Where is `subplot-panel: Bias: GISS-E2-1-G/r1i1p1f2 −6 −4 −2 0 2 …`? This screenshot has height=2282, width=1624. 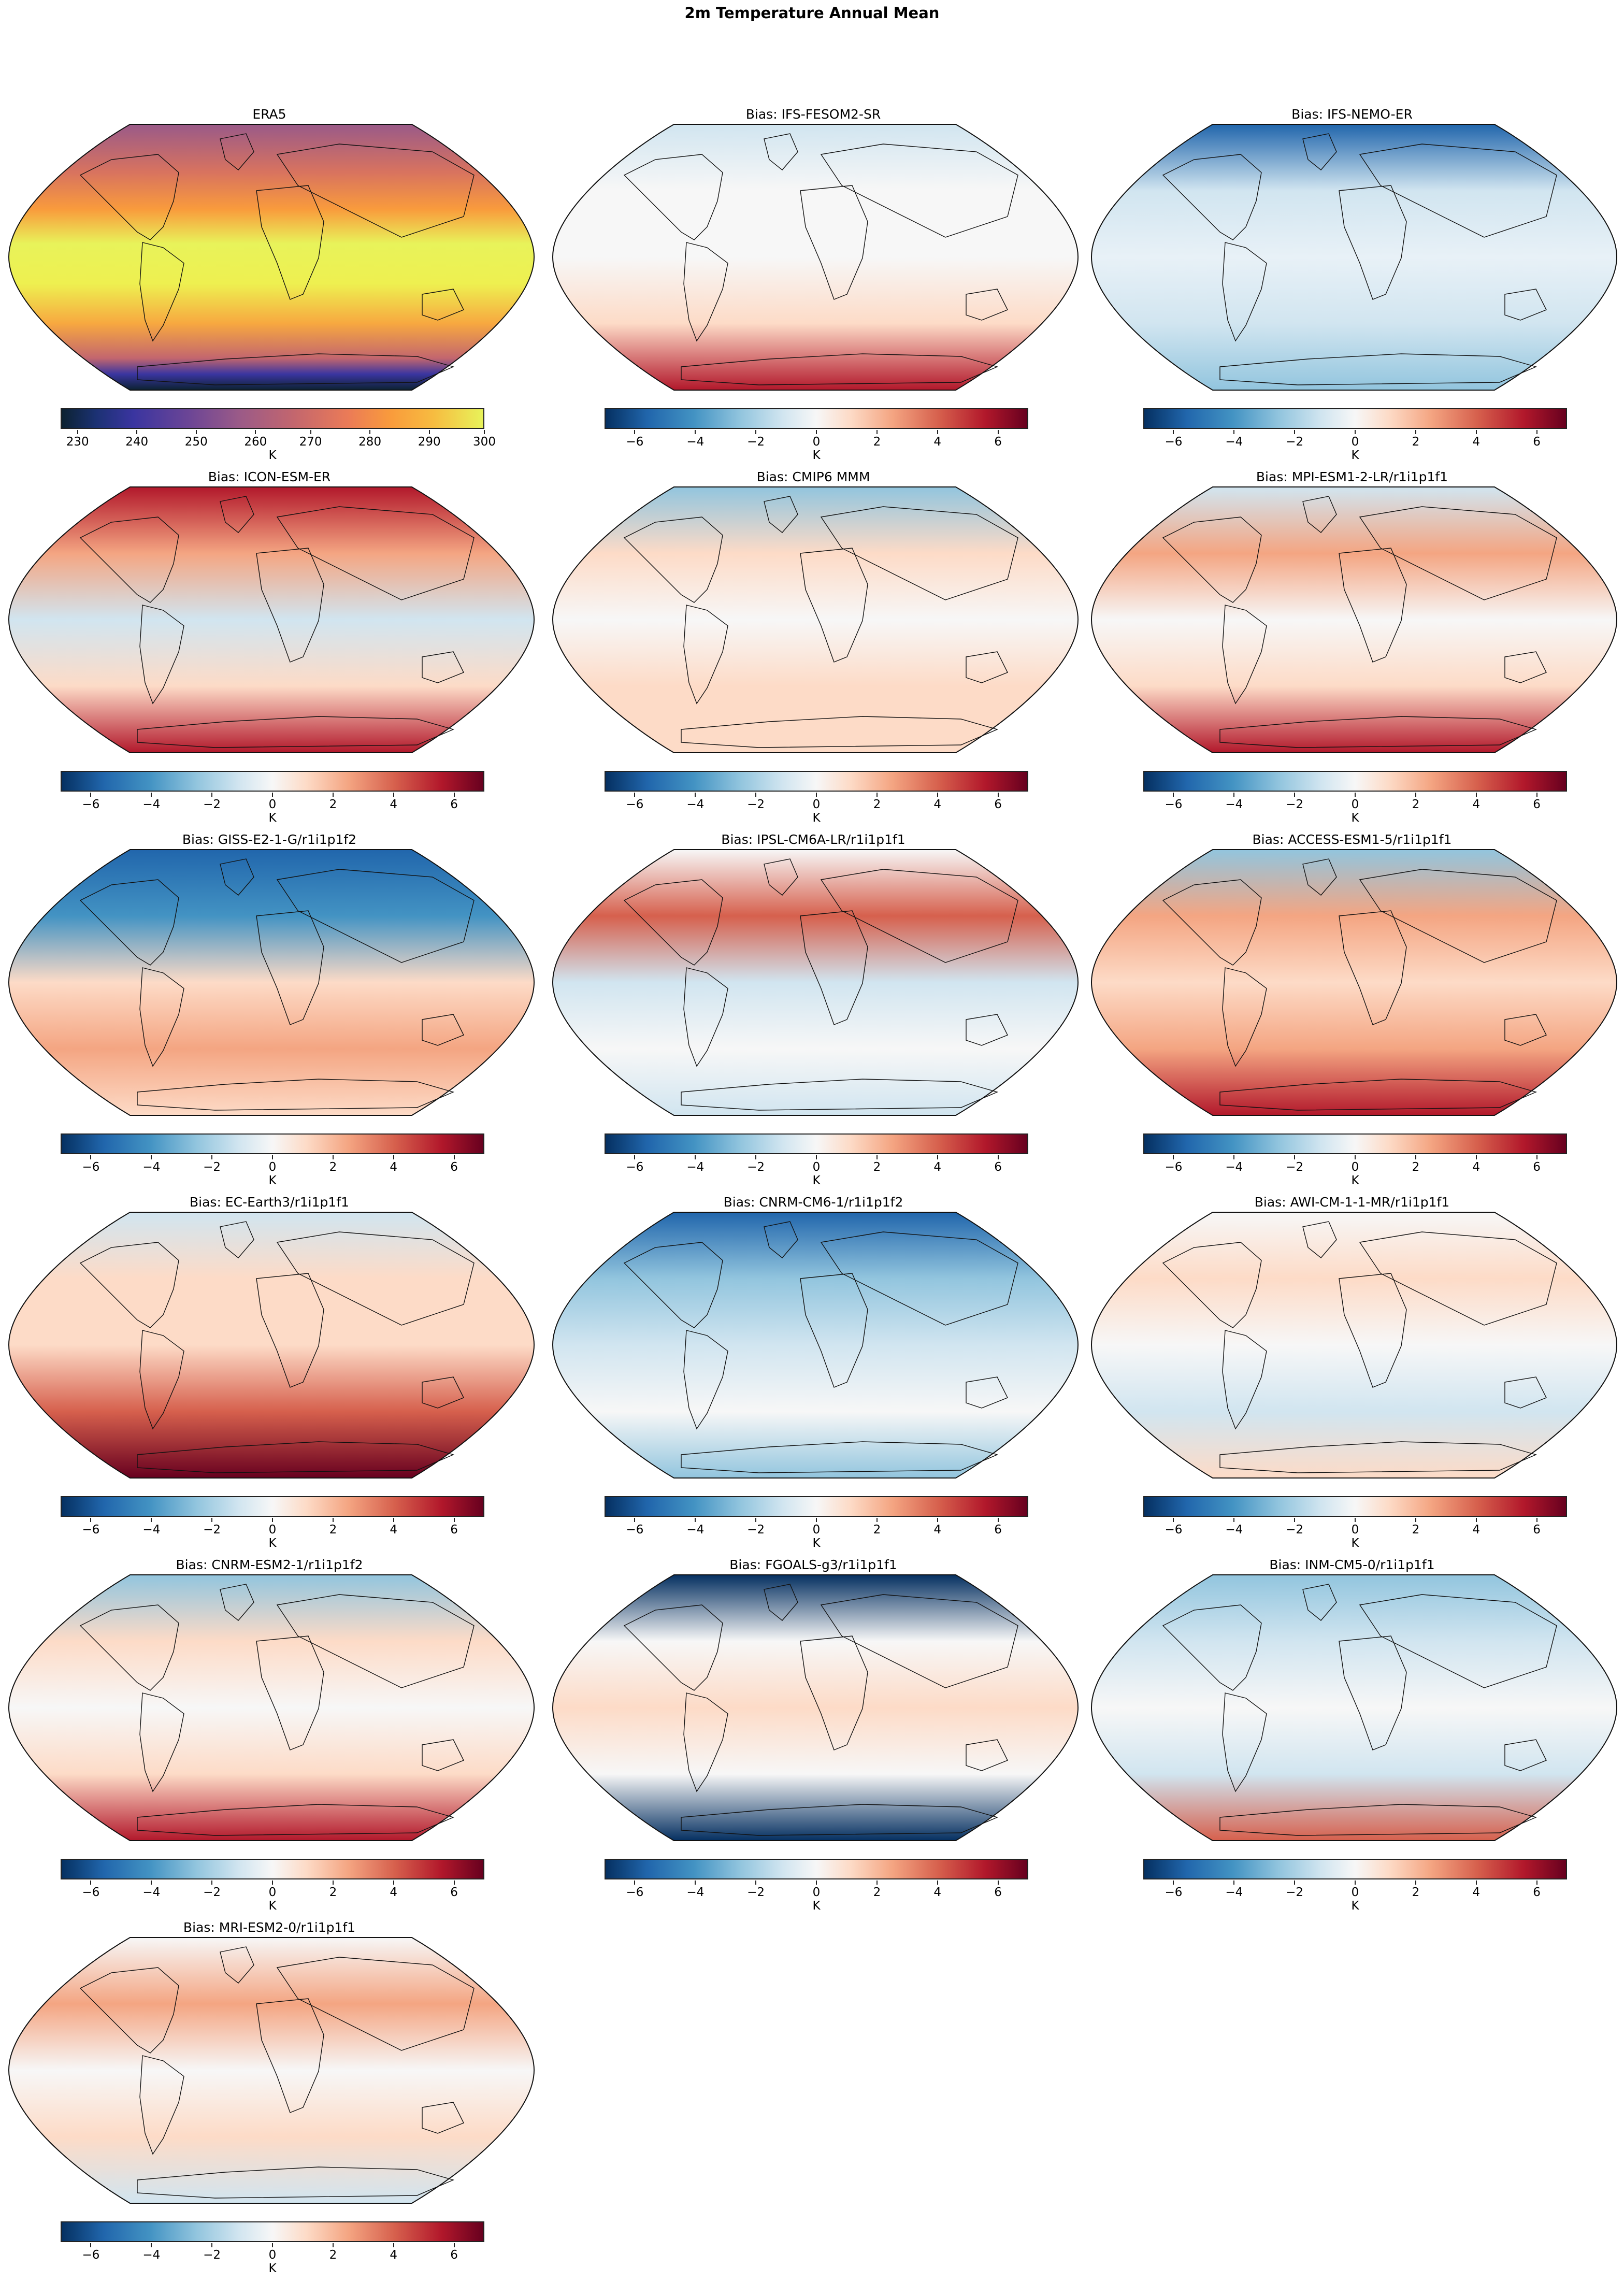
subplot-panel: Bias: GISS-E2-1-G/r1i1p1f2 −6 −4 −2 0 2 … is located at coordinates (270, 1012).